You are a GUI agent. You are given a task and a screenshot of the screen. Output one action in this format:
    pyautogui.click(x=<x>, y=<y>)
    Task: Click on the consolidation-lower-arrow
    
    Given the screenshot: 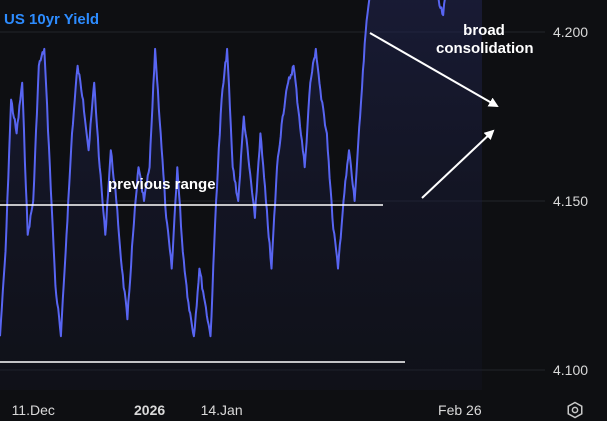 What is the action you would take?
    pyautogui.click(x=458, y=164)
    